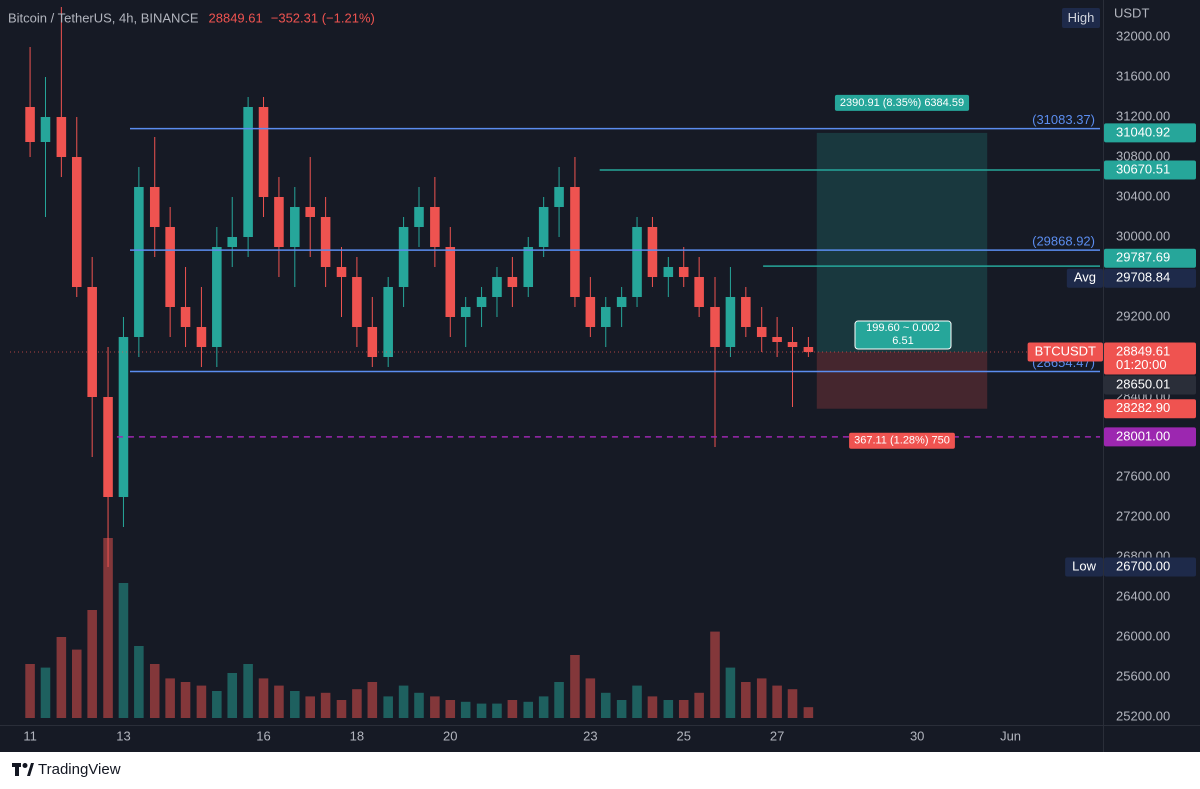 The image size is (1200, 789). Describe the element at coordinates (590, 735) in the screenshot. I see `x-tick-label: 23` at that location.